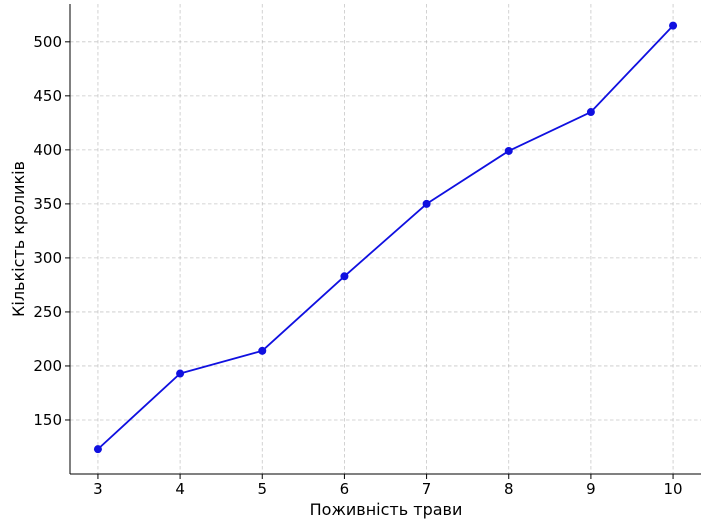 This screenshot has height=528, width=702. Describe the element at coordinates (18, 239) in the screenshot. I see `y-axis-title: Кількість кроликів` at that location.